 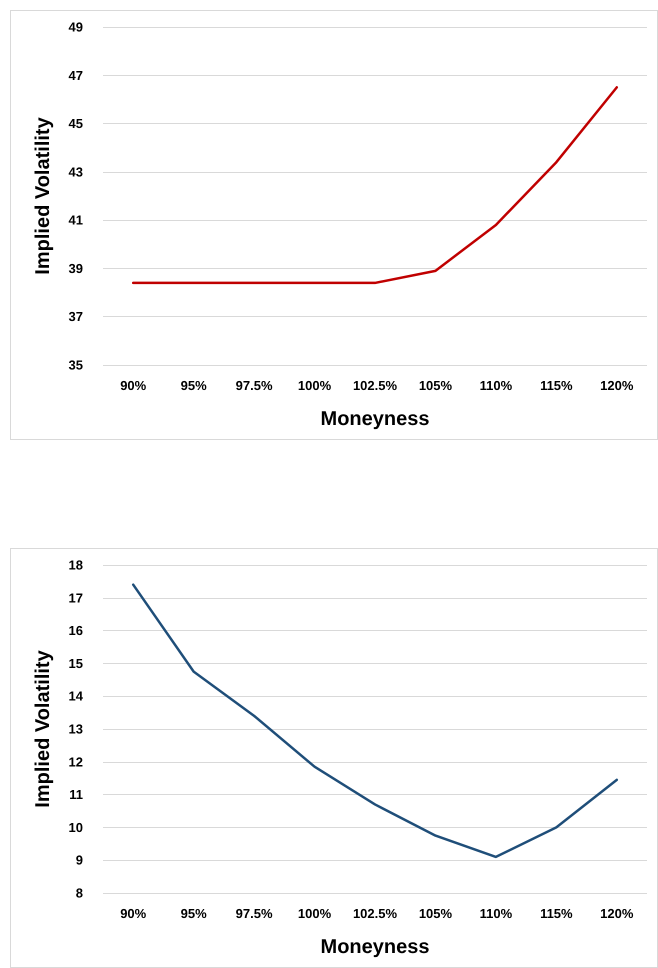 What do you see at coordinates (75, 124) in the screenshot?
I see `y-tick-label: 45` at bounding box center [75, 124].